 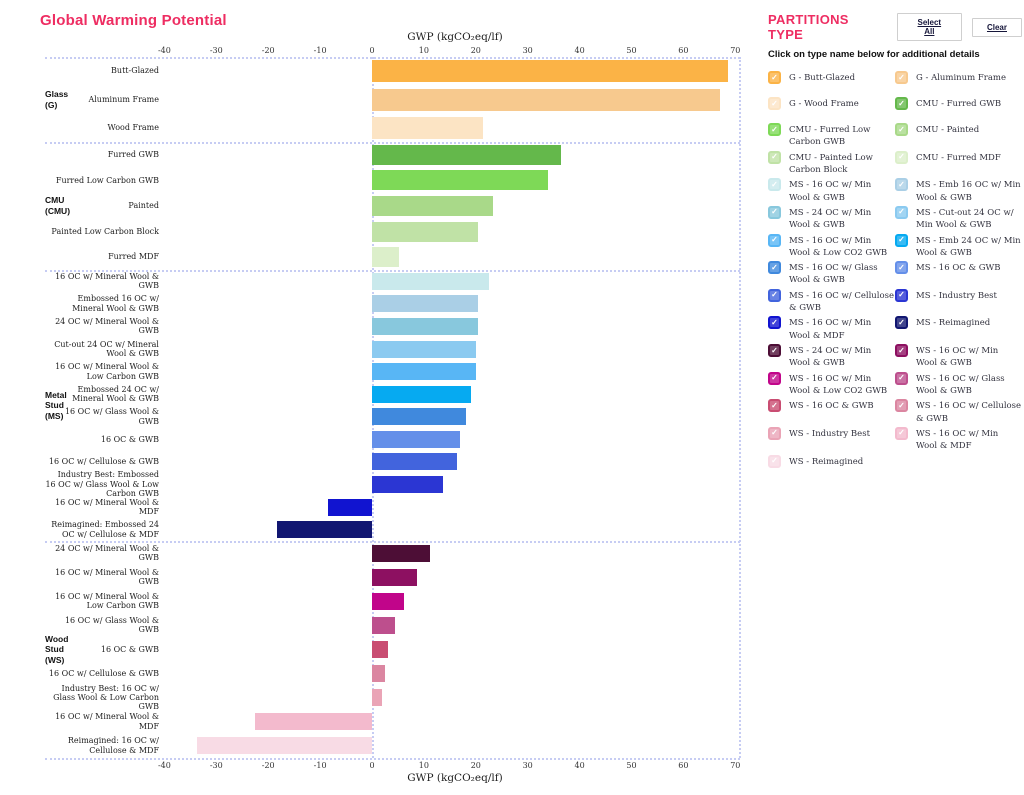 What do you see at coordinates (129, 649) in the screenshot?
I see `row-label: 16 OC & GWB` at bounding box center [129, 649].